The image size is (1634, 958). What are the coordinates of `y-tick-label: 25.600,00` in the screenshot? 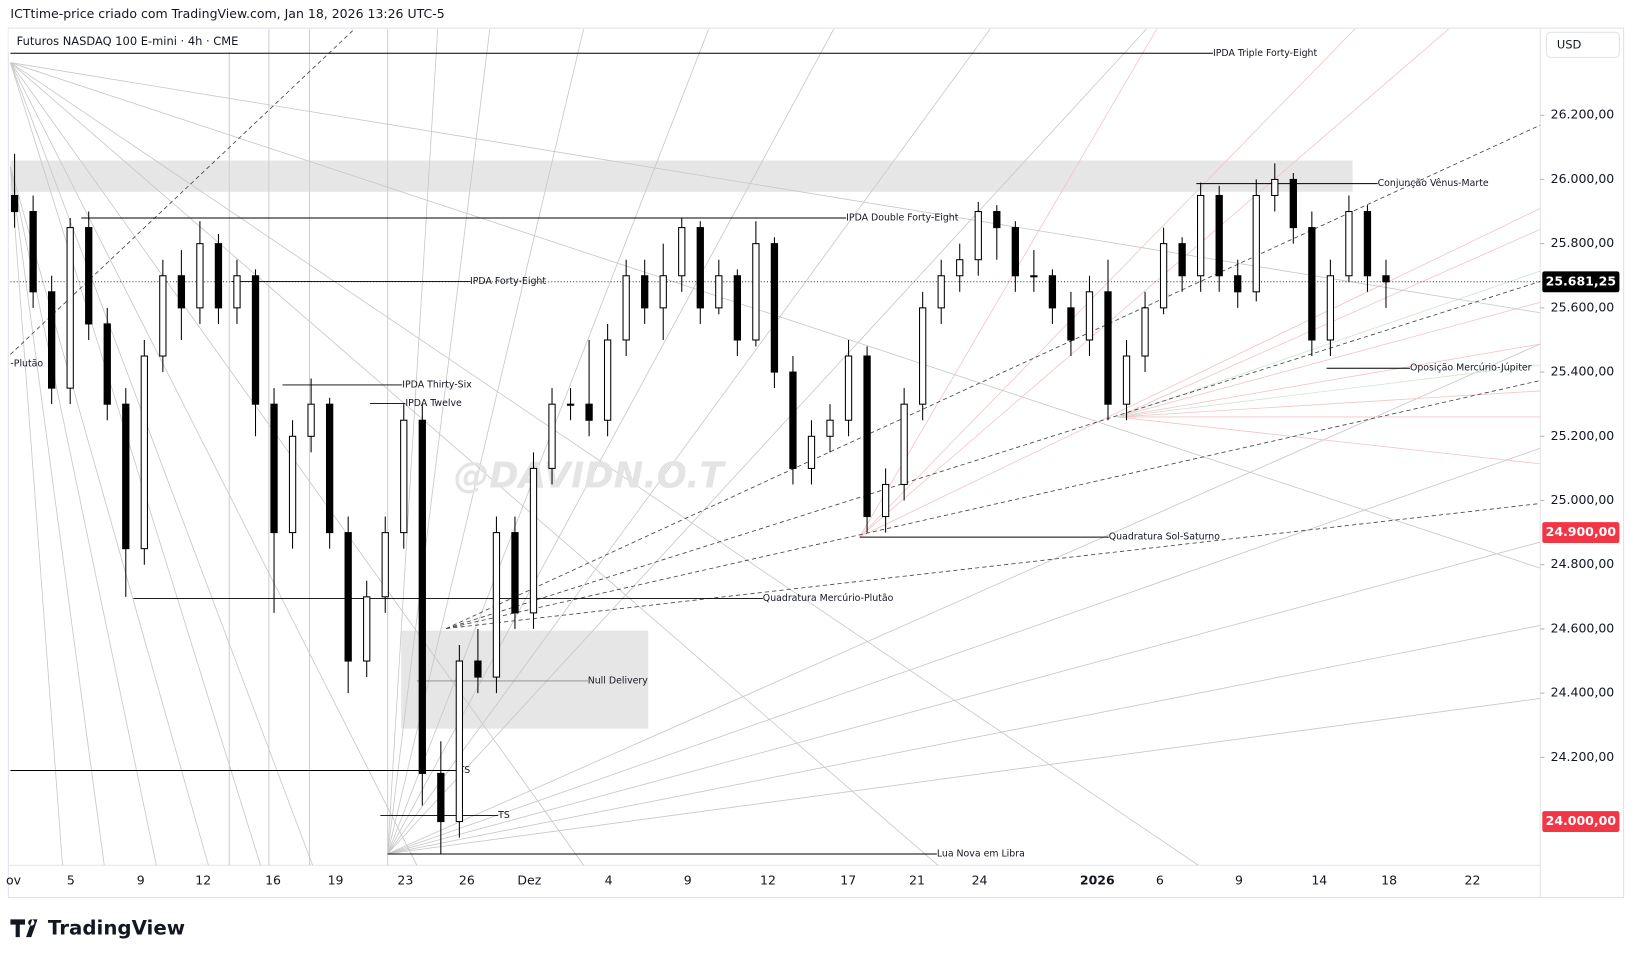 It's located at (1583, 306).